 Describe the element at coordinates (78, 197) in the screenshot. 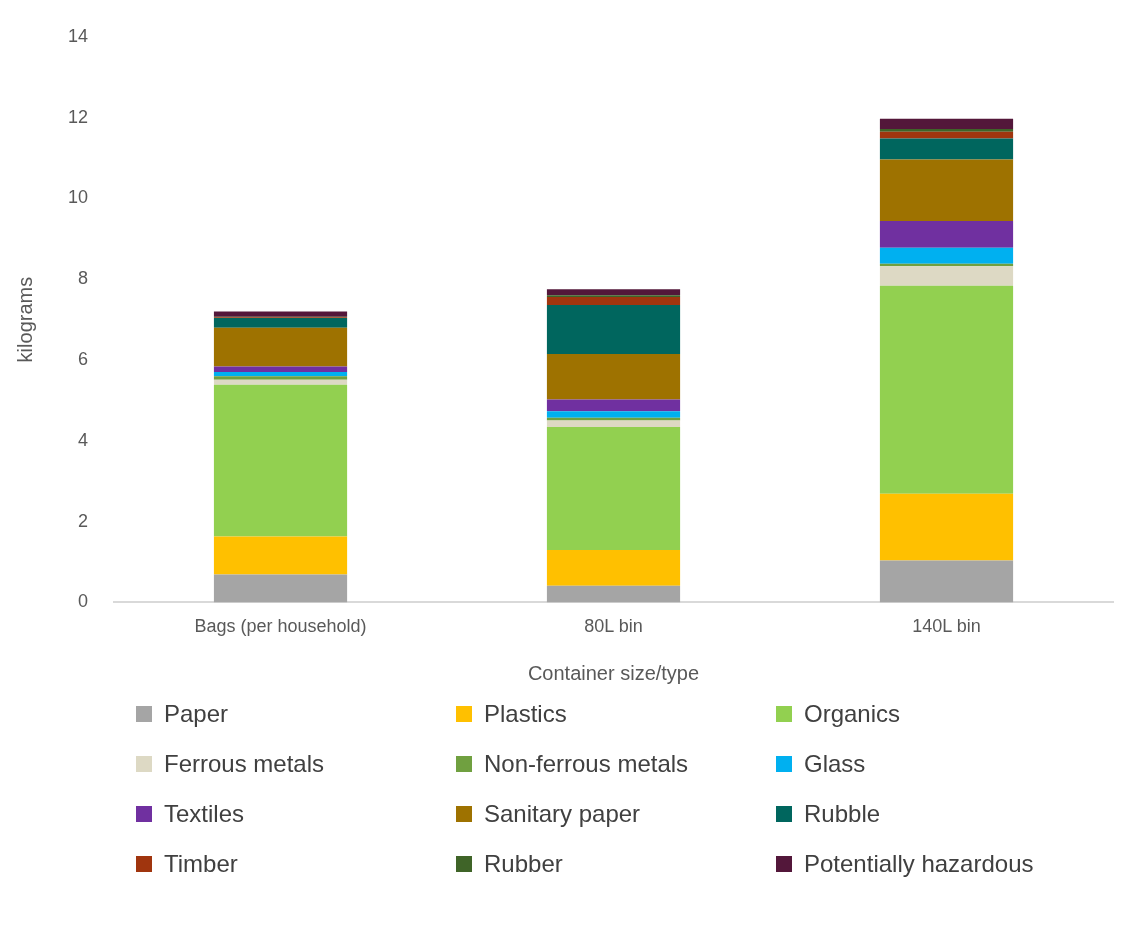

I see `y-tick-label: 10` at that location.